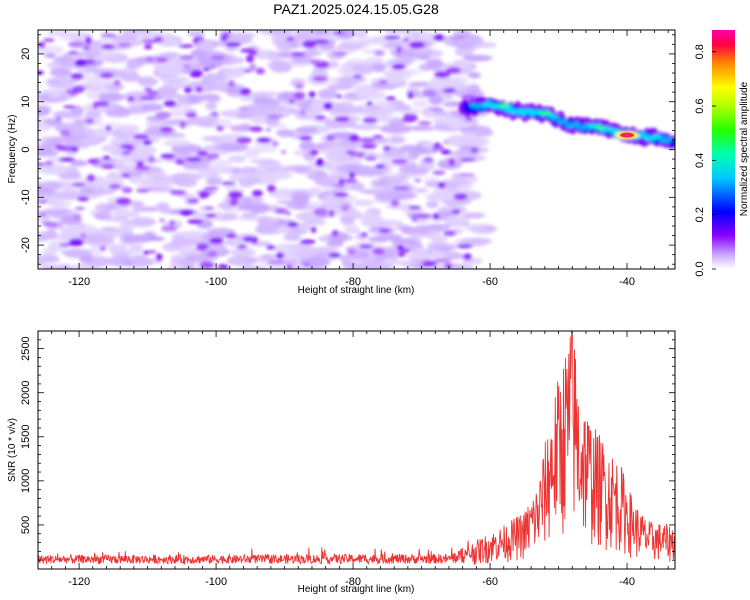 The image size is (750, 600). What do you see at coordinates (216, 582) in the screenshot?
I see `x-tick-label: -100` at bounding box center [216, 582].